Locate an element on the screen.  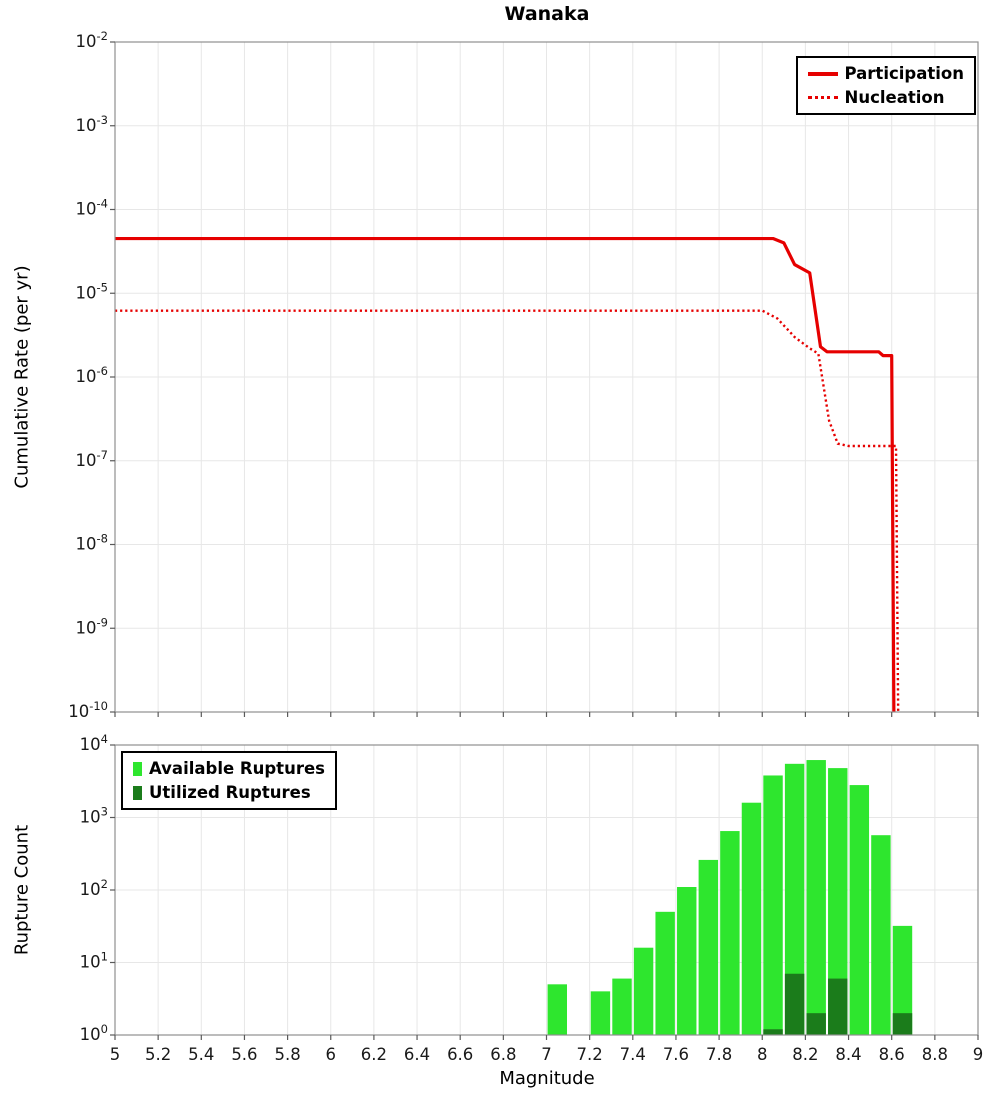
rate-legend: Participation Nucleation is located at coordinates (885, 85).